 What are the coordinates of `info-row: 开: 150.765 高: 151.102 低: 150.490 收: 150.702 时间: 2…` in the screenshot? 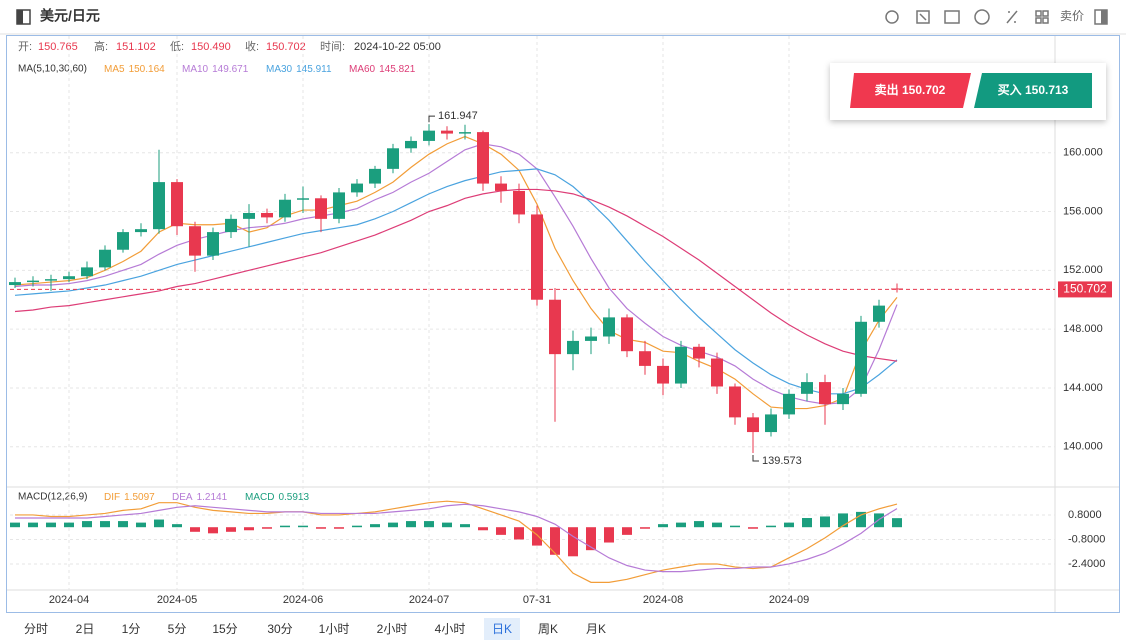 It's located at (229, 46).